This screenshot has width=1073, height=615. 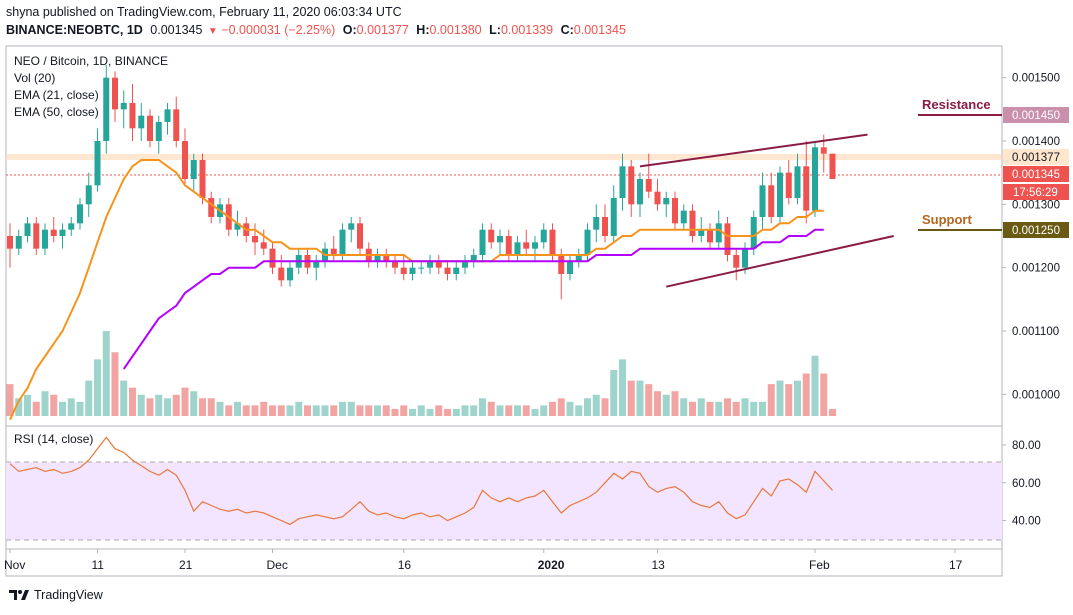 What do you see at coordinates (1036, 174) in the screenshot?
I see `current-price-tag` at bounding box center [1036, 174].